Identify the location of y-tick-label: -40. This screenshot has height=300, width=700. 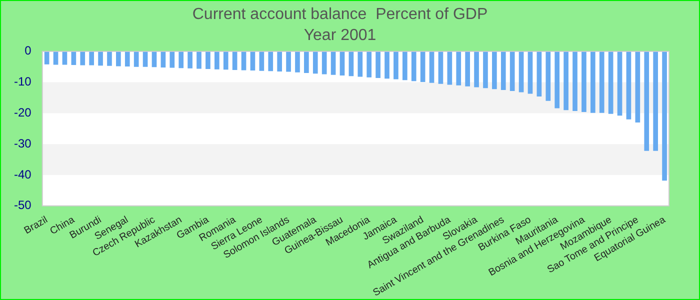
(23, 174).